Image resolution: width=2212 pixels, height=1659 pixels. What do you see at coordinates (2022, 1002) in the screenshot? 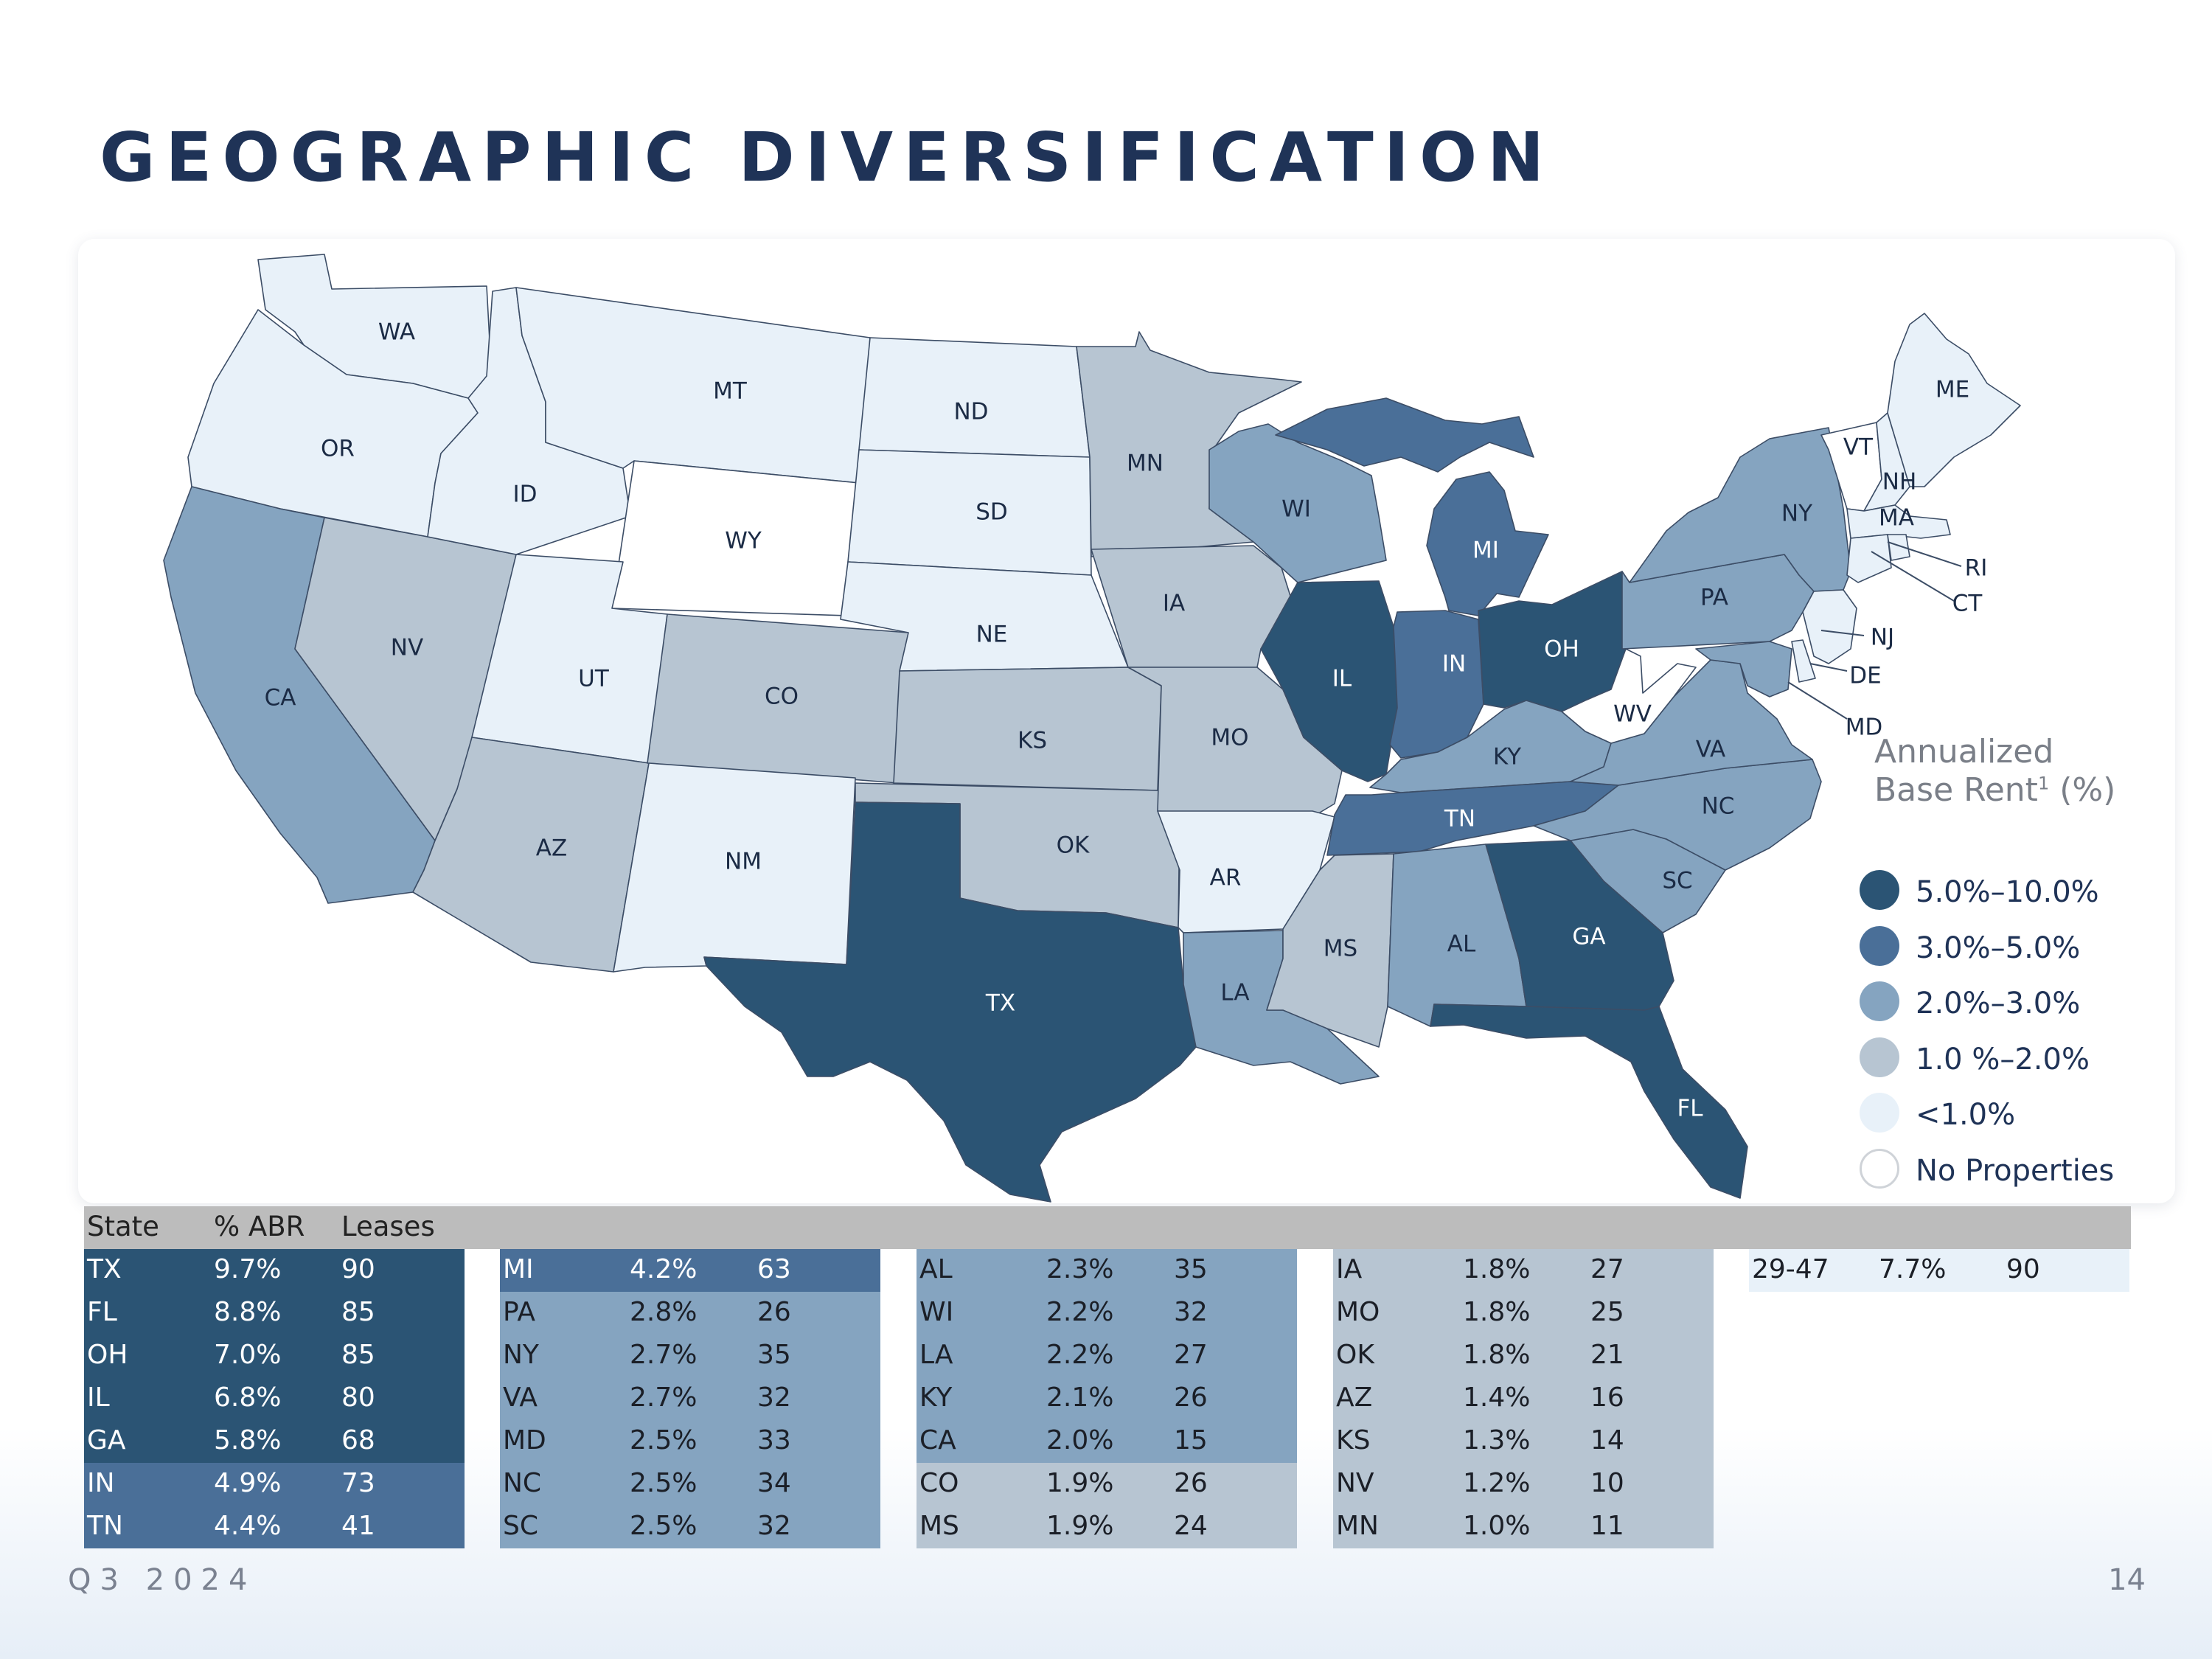
I see `legend-item: 2.0%–3.0%` at bounding box center [2022, 1002].